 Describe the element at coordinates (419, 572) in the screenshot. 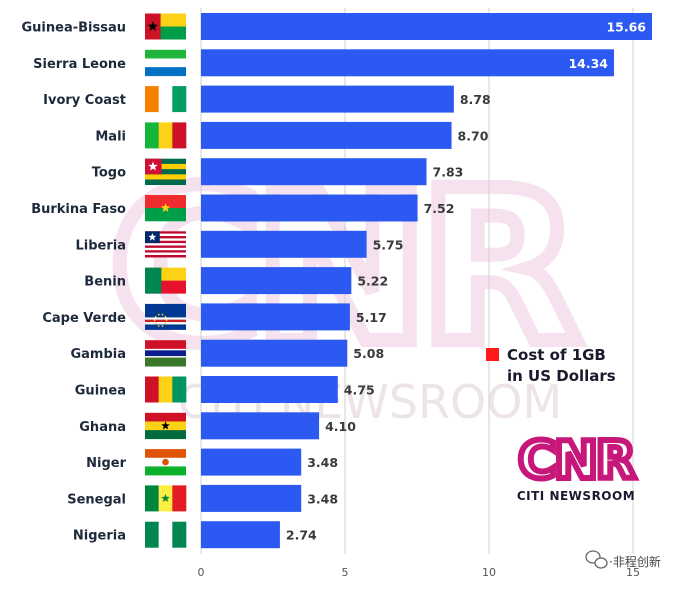

I see `x-axis: 0 5 10 15` at that location.